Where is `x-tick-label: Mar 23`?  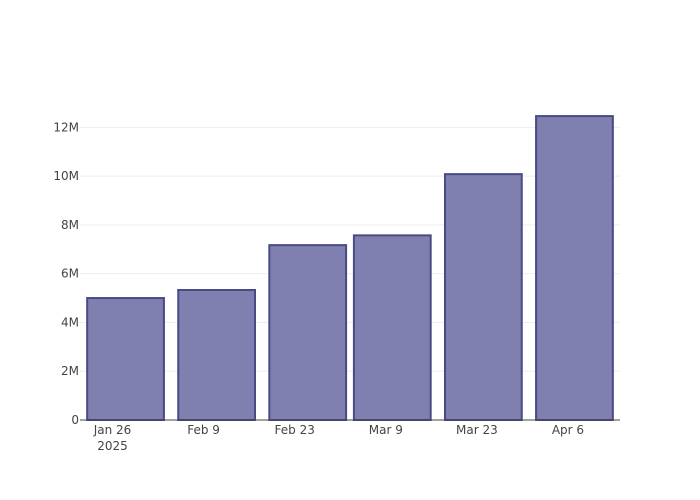 x-tick-label: Mar 23 is located at coordinates (477, 430).